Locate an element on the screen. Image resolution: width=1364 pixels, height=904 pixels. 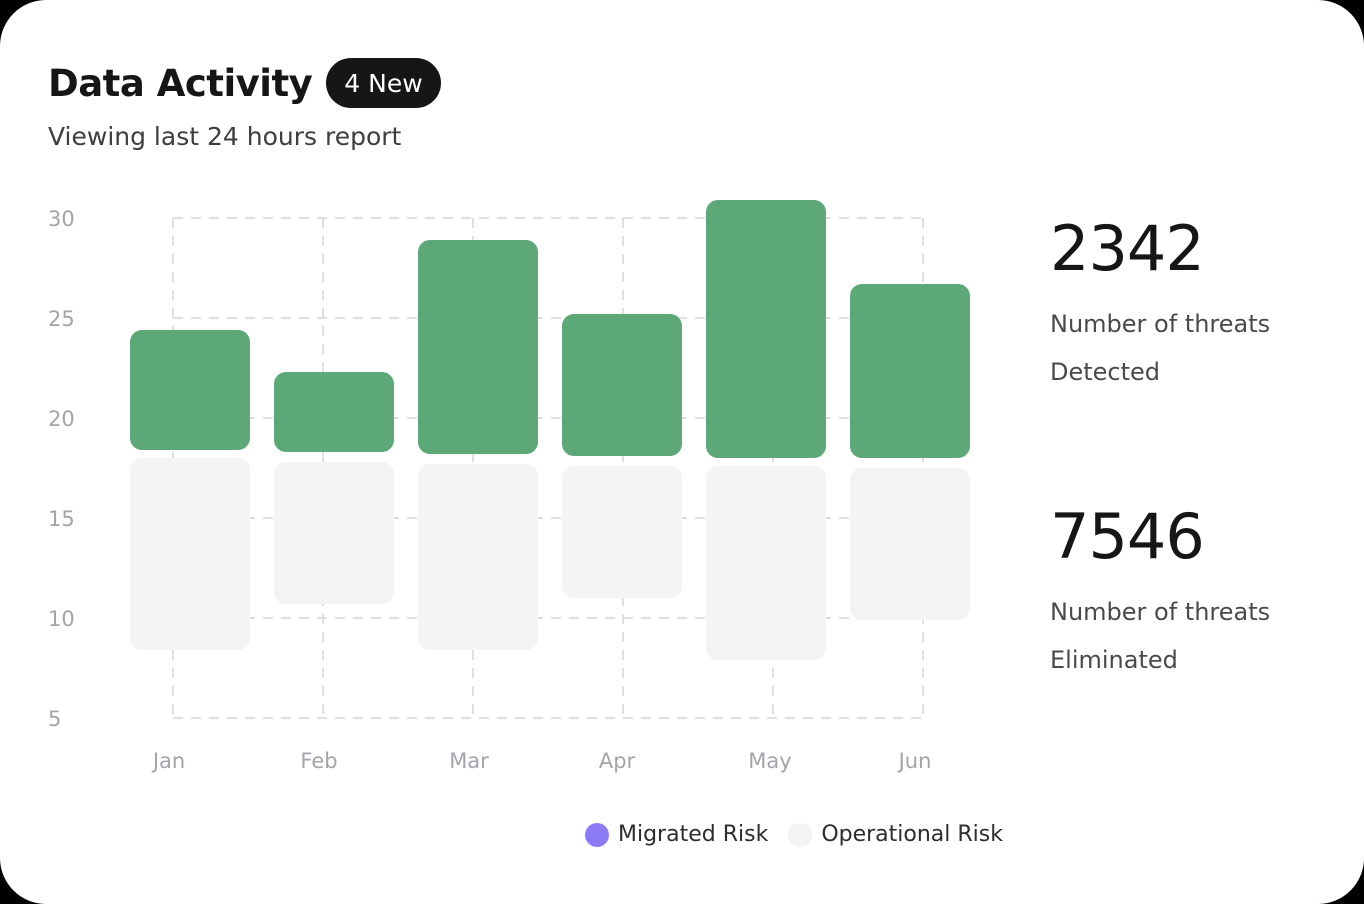
x-tick-label: Jun is located at coordinates (914, 761).